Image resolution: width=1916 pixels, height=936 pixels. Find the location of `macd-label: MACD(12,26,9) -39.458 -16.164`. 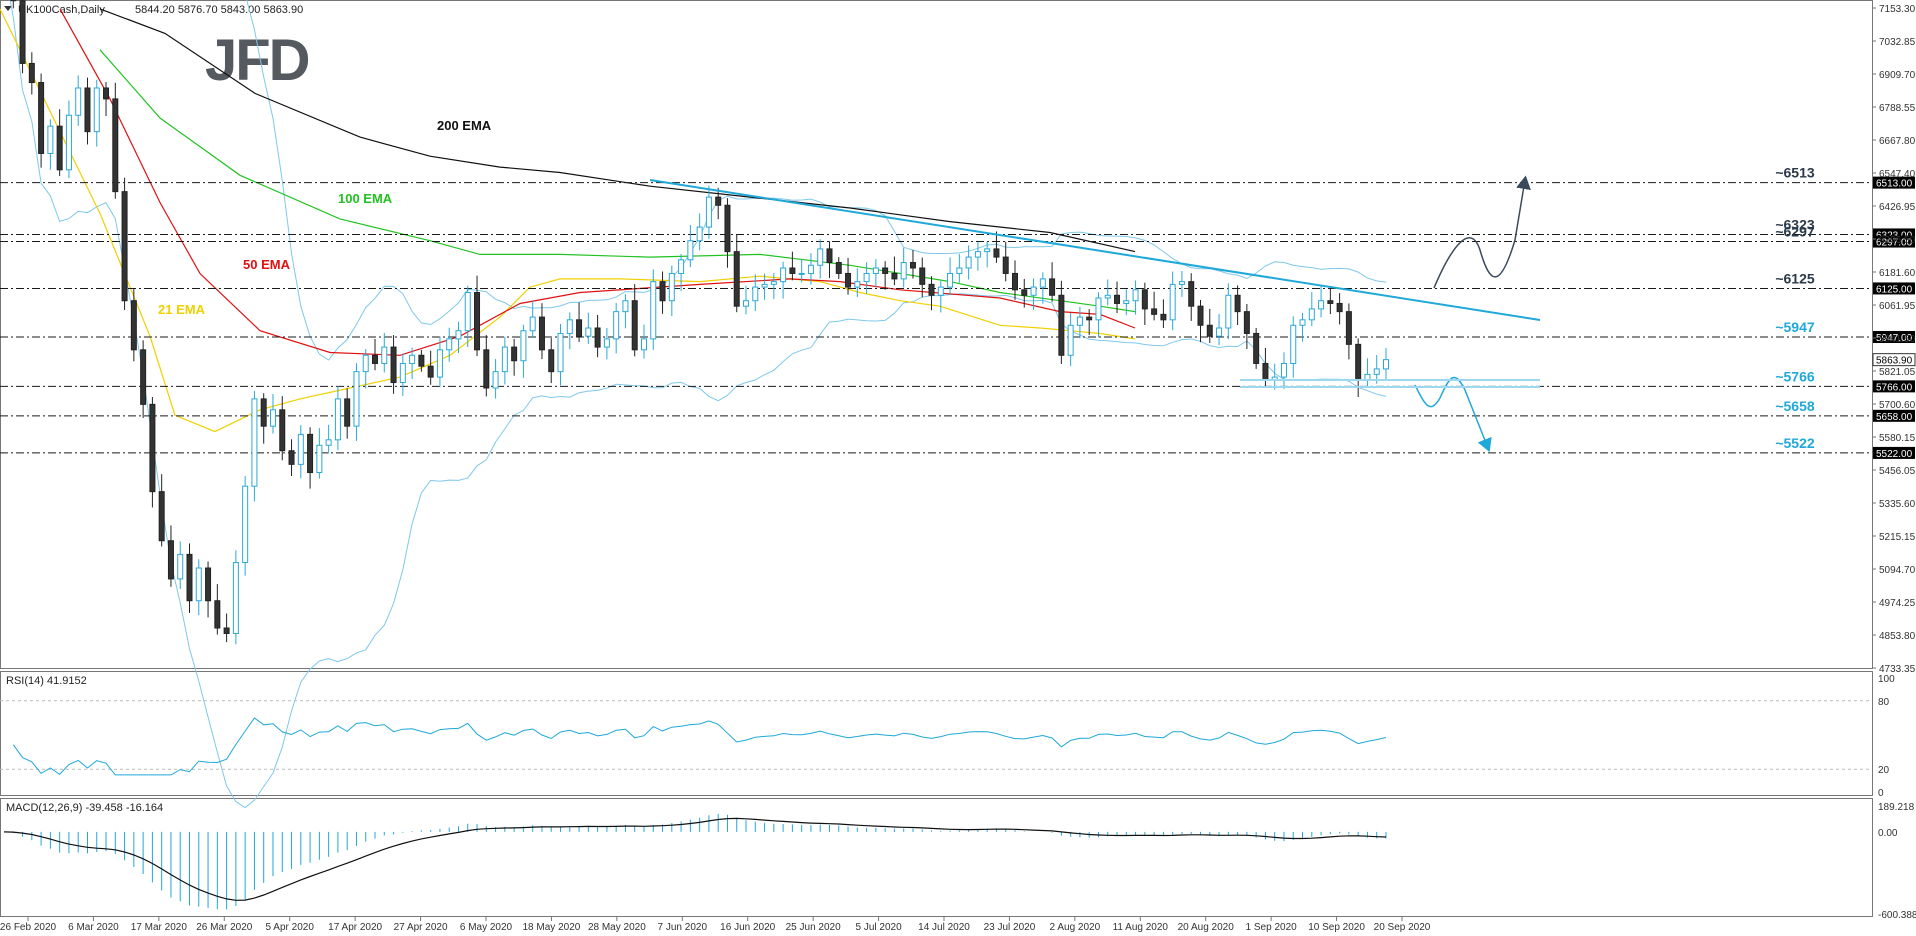

macd-label: MACD(12,26,9) -39.458 -16.164 is located at coordinates (84, 808).